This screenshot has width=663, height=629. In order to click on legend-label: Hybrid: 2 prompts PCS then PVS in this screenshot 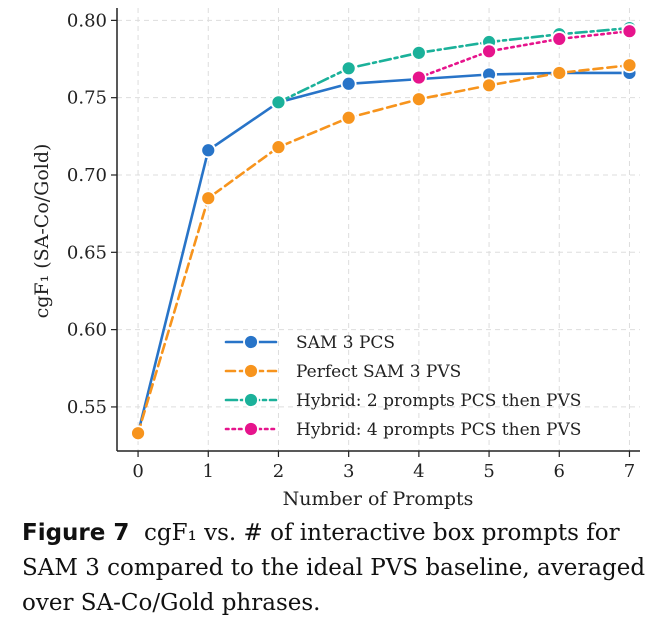, I will do `click(438, 401)`.